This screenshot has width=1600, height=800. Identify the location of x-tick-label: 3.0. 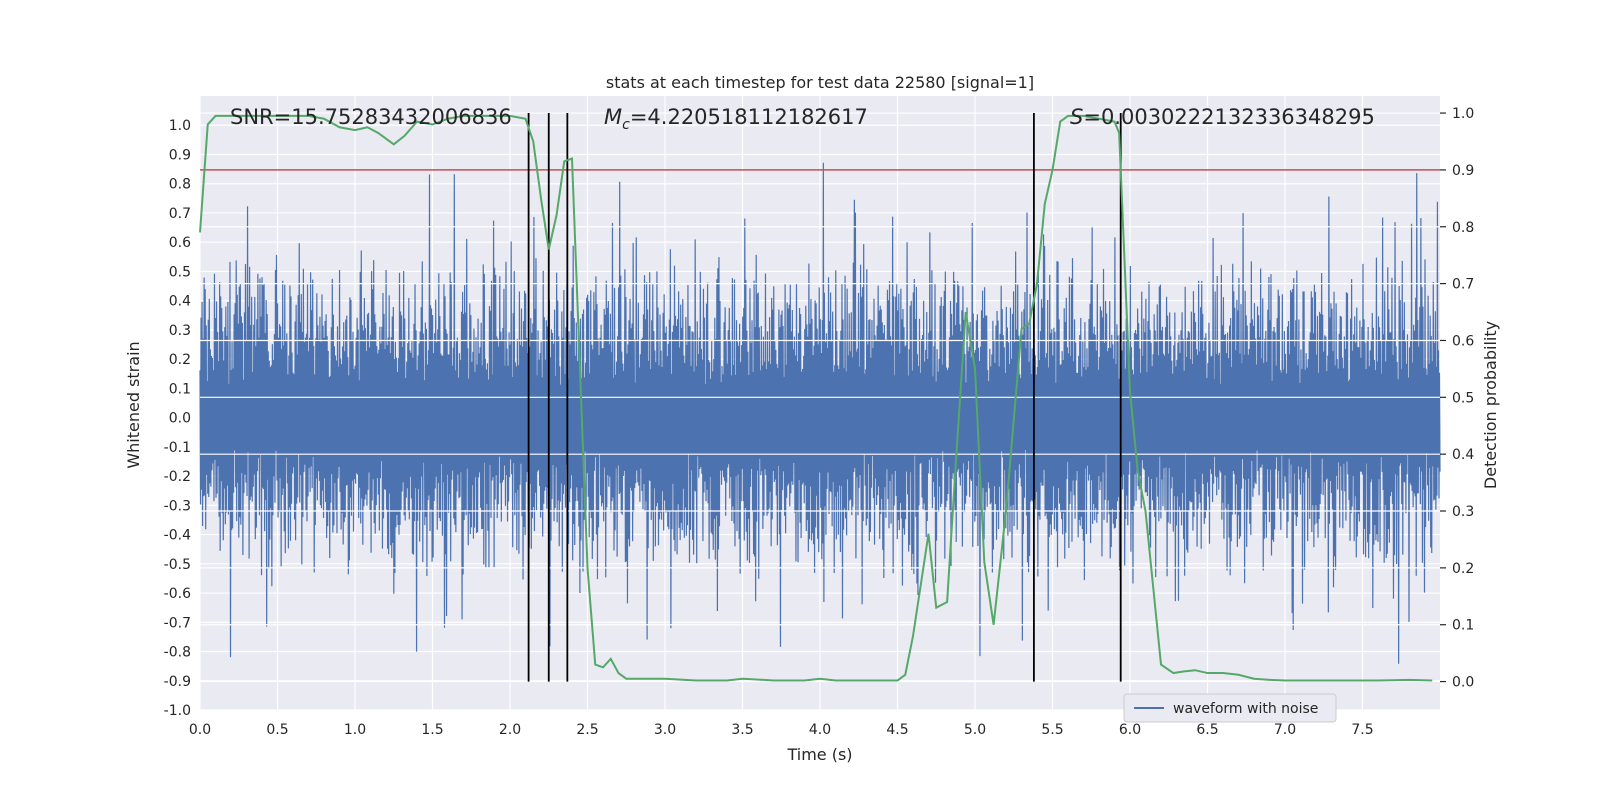
(665, 730).